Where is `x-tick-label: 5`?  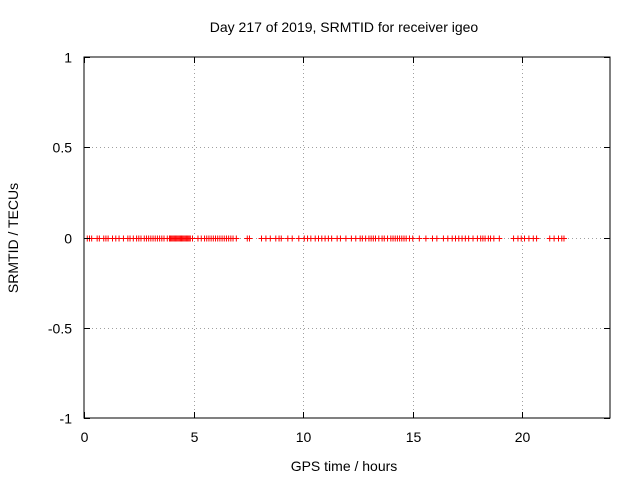 x-tick-label: 5 is located at coordinates (195, 437).